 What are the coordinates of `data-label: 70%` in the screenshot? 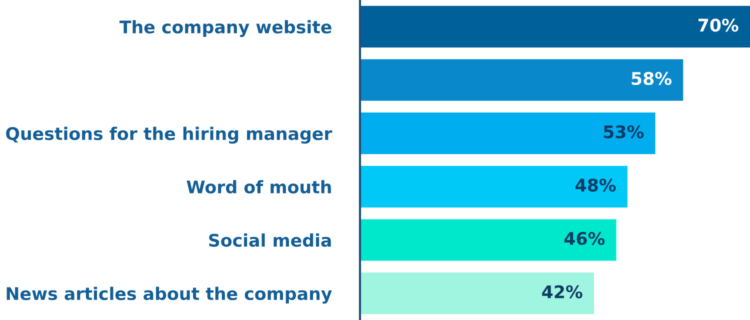 It's located at (718, 25).